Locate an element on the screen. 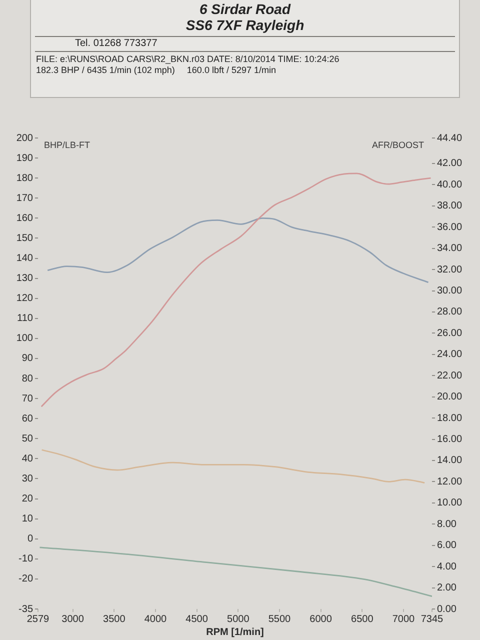 The width and height of the screenshot is (480, 640). y2-tick-label: 8.00 is located at coordinates (447, 524).